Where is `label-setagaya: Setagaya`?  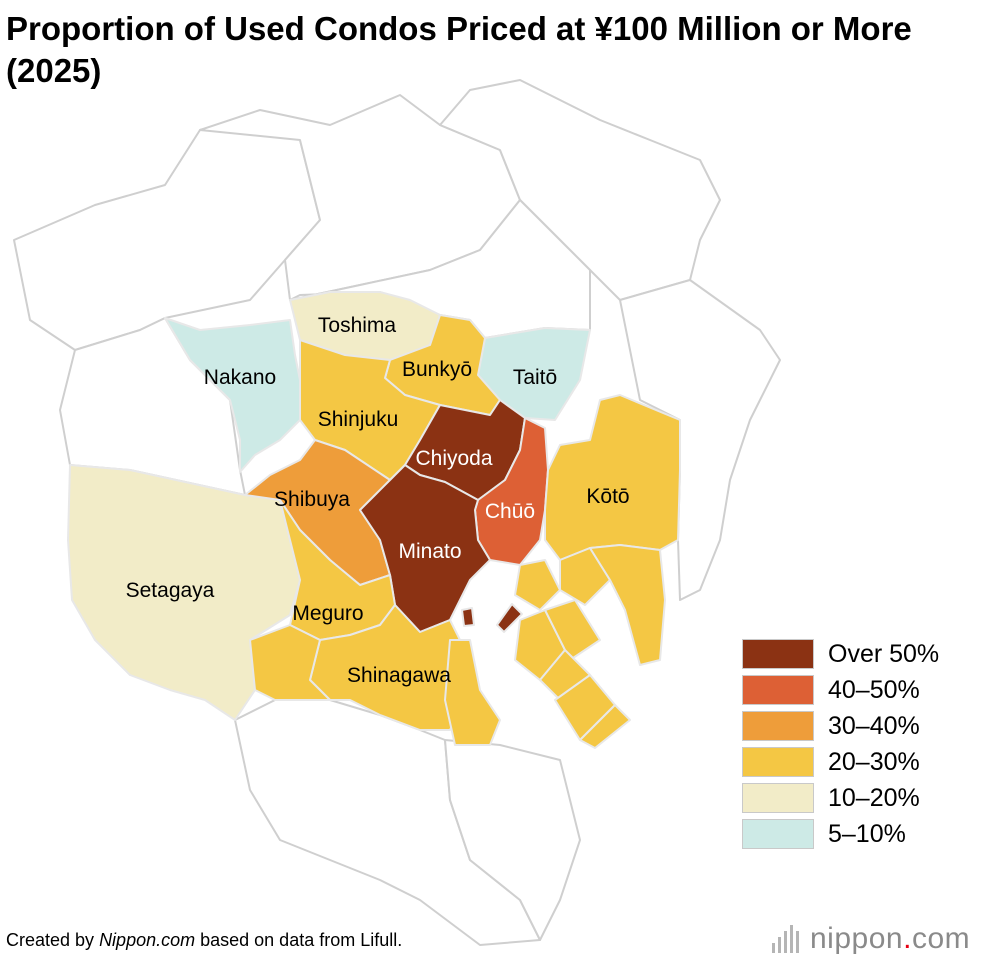 label-setagaya: Setagaya is located at coordinates (170, 590).